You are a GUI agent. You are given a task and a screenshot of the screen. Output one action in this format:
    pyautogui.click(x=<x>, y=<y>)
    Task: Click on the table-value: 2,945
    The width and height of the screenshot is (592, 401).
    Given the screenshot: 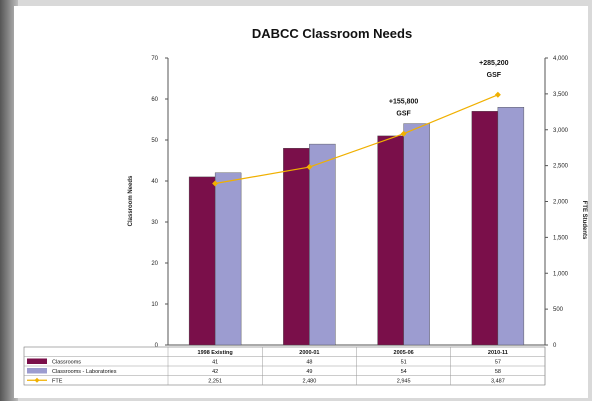 What is the action you would take?
    pyautogui.click(x=404, y=382)
    